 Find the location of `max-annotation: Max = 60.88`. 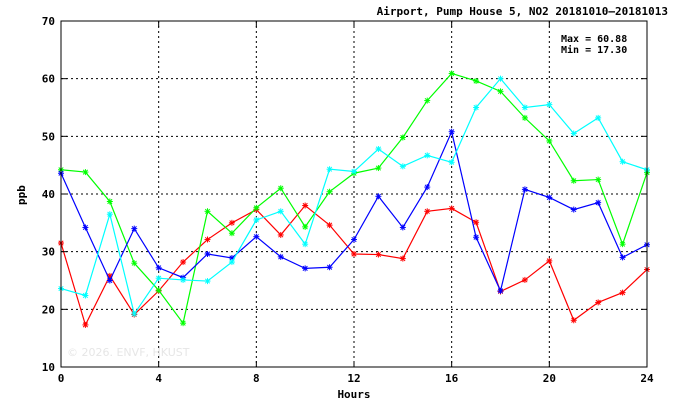

max-annotation: Max = 60.88 is located at coordinates (594, 39).